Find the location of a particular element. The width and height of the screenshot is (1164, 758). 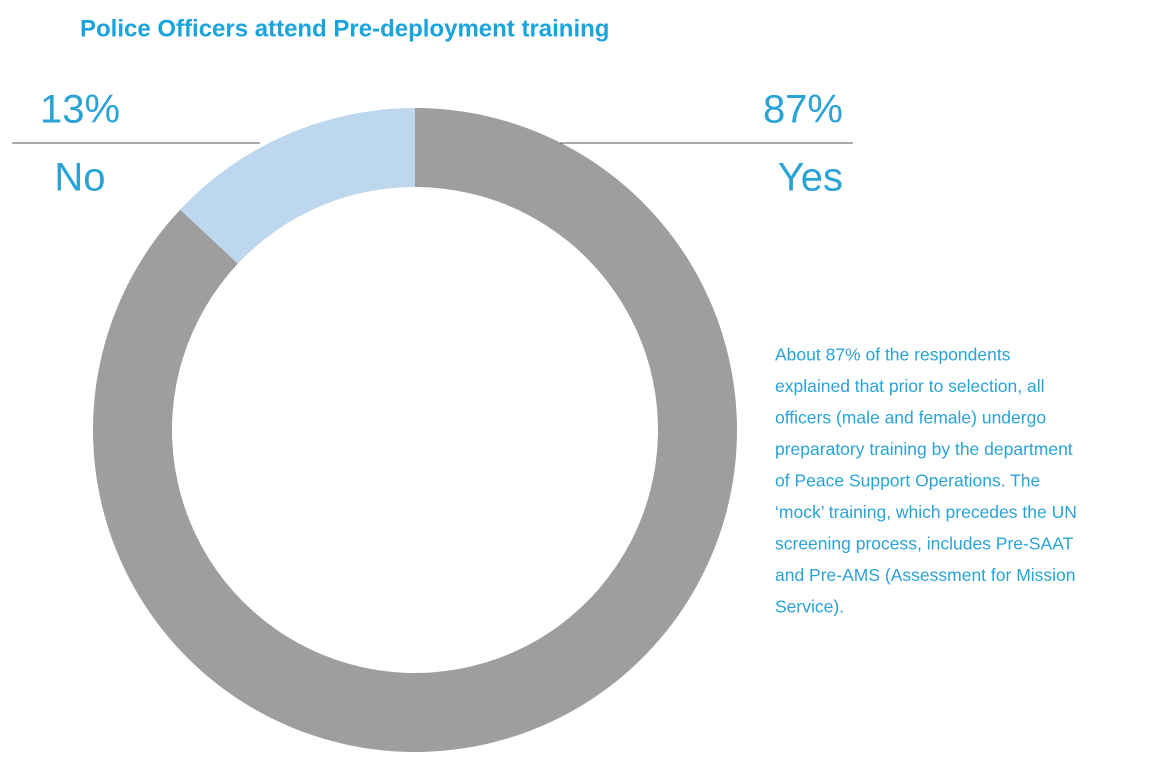

annotation-line: preparatory training by the department is located at coordinates (924, 449).